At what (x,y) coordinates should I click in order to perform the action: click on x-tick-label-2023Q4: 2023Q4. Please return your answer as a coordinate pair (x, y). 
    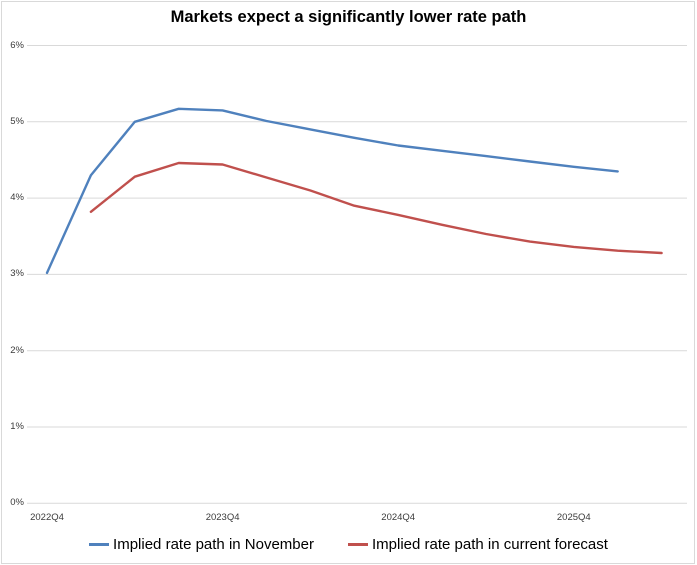
    Looking at the image, I should click on (222, 517).